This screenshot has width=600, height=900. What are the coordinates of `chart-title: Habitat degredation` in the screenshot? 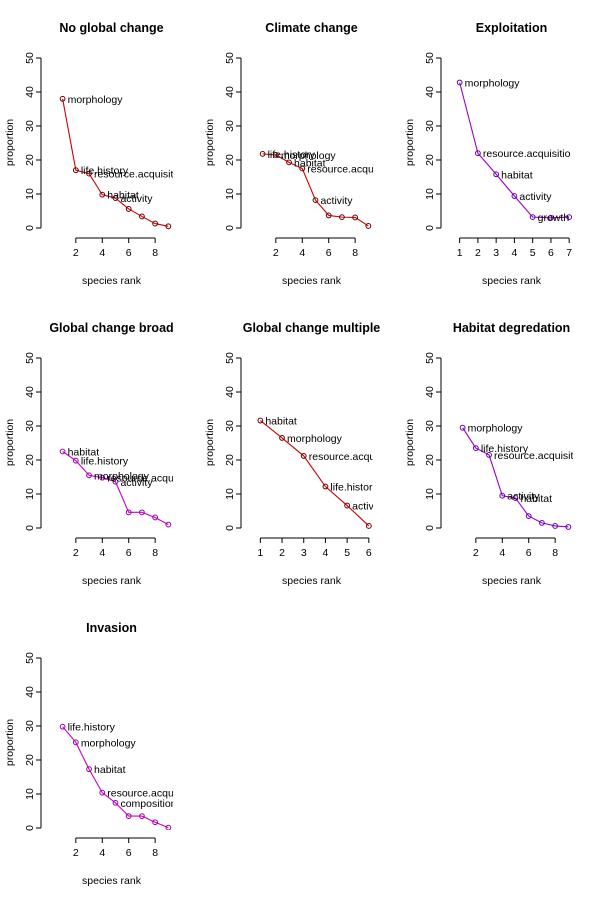 It's located at (511, 328).